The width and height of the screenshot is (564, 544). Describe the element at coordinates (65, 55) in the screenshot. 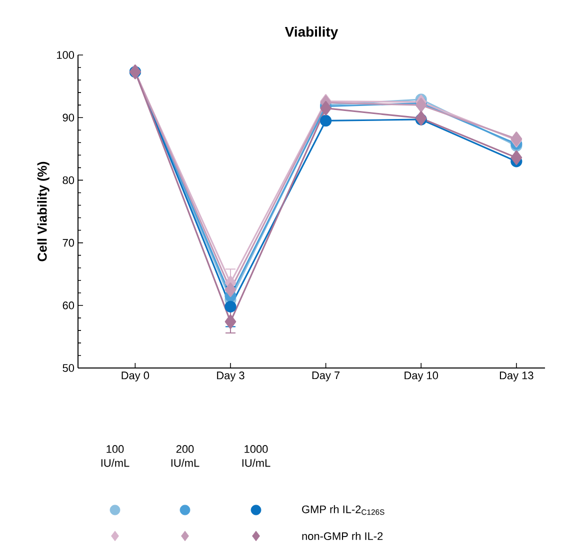

I see `y-tick-label: 100` at that location.